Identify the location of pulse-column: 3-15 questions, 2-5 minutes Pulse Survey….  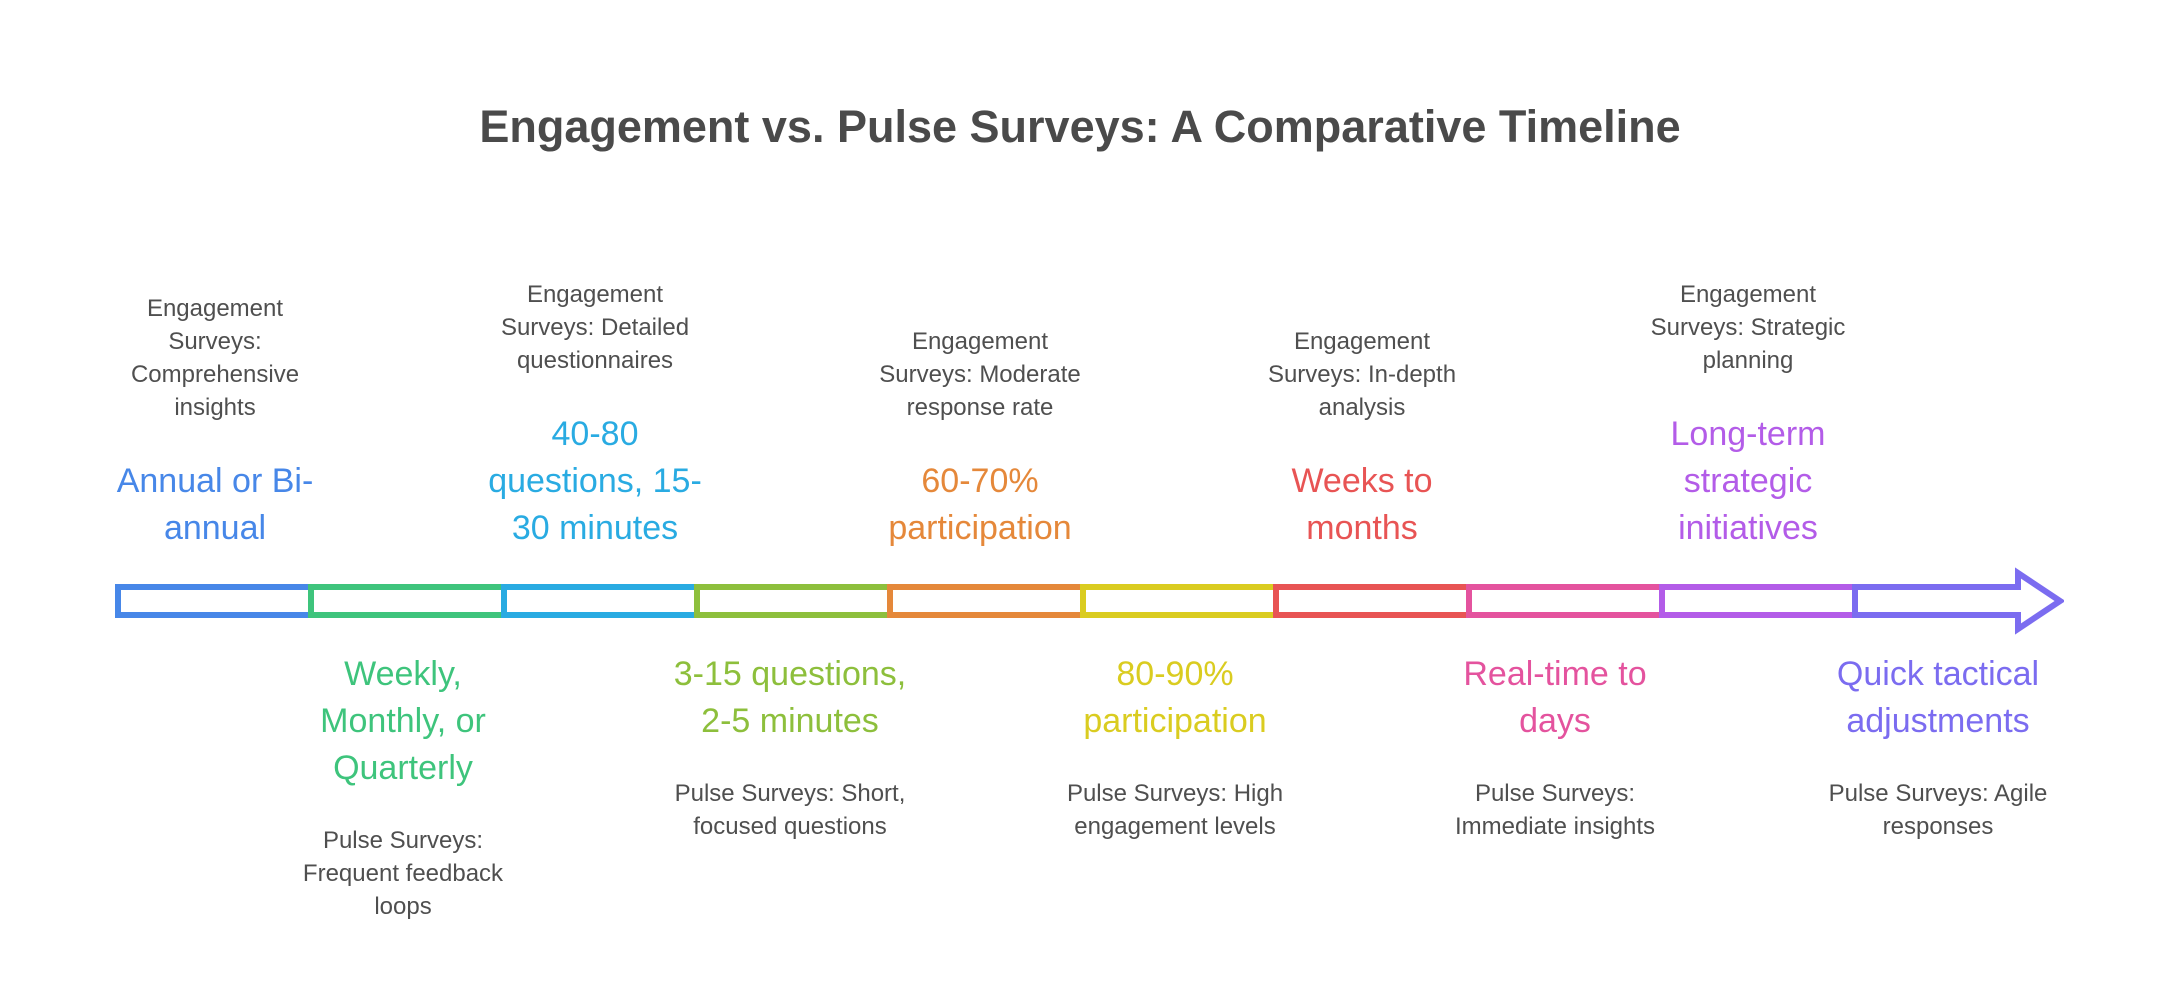
(790, 747).